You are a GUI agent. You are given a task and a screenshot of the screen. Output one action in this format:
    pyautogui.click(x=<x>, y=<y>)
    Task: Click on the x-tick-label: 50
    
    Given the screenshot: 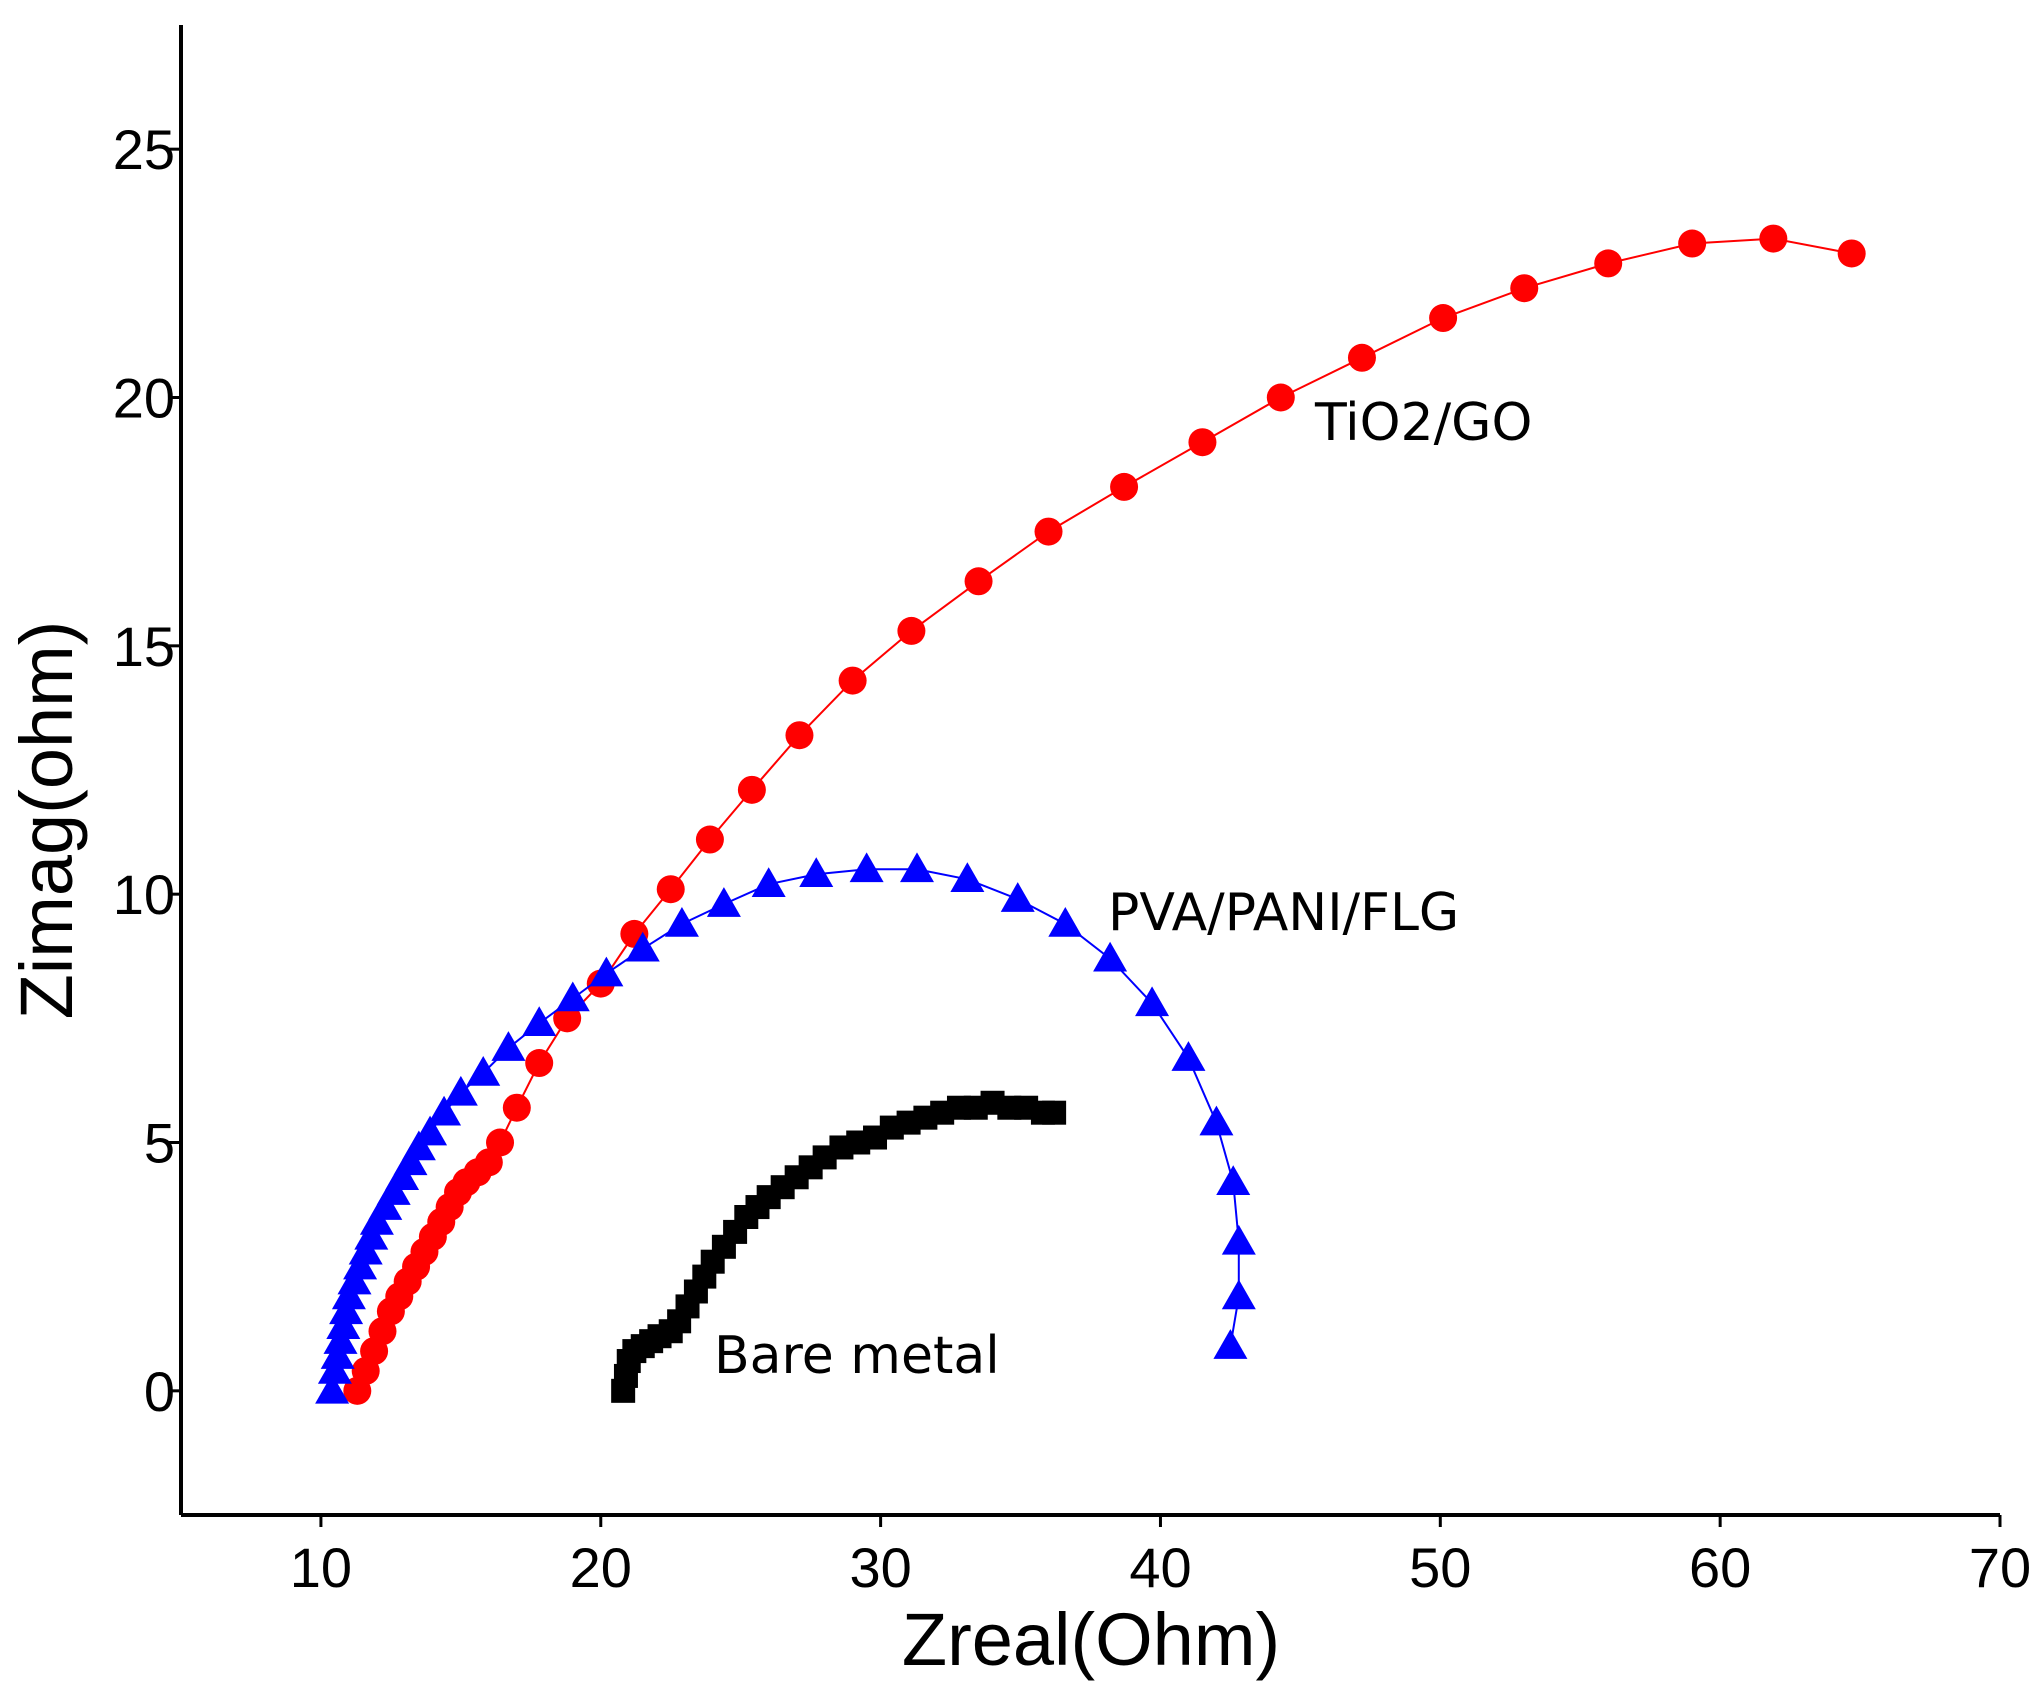 What is the action you would take?
    pyautogui.click(x=1440, y=1567)
    